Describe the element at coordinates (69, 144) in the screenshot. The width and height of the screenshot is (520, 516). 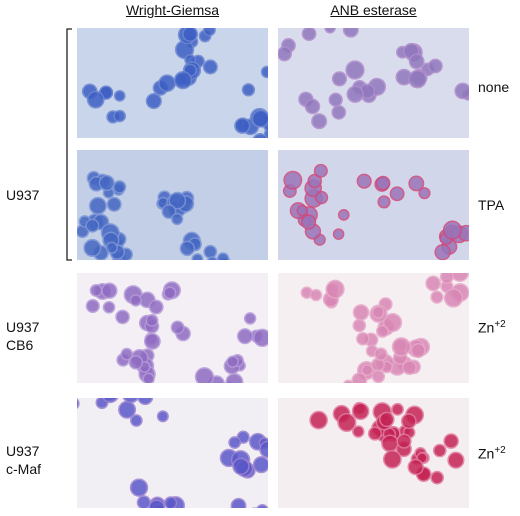
I see `group-bracket` at that location.